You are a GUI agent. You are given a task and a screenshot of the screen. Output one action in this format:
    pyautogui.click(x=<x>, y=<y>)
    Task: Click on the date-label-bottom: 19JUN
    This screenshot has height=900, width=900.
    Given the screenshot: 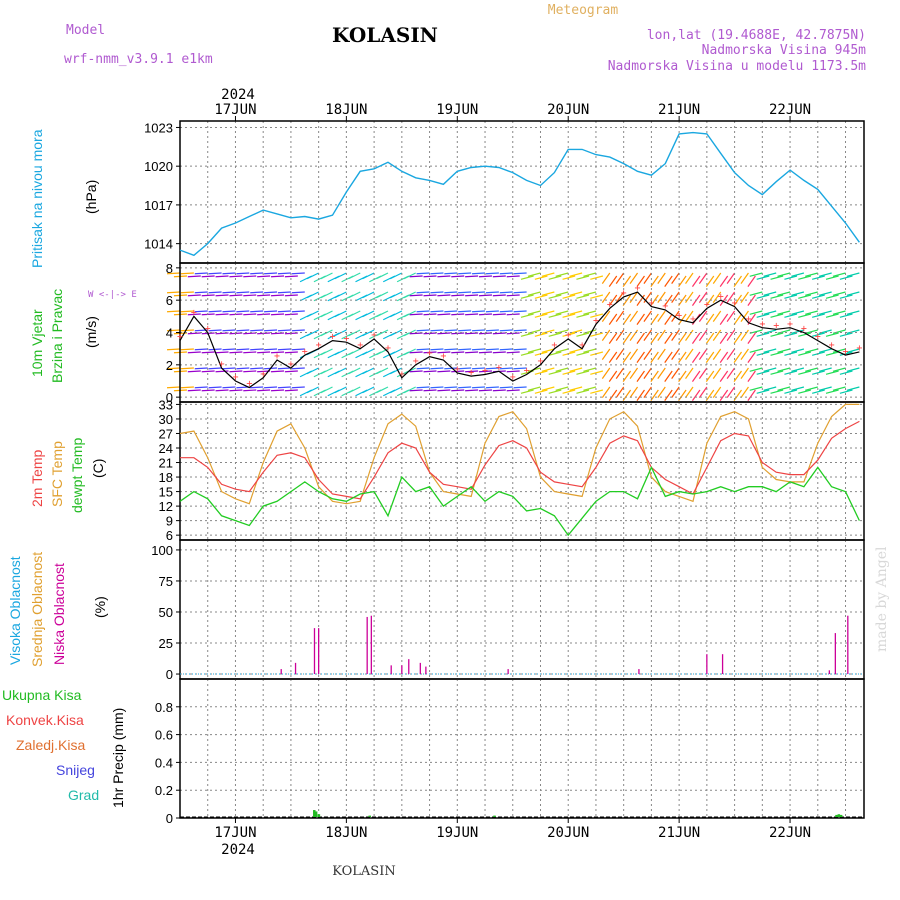 What is the action you would take?
    pyautogui.click(x=457, y=833)
    